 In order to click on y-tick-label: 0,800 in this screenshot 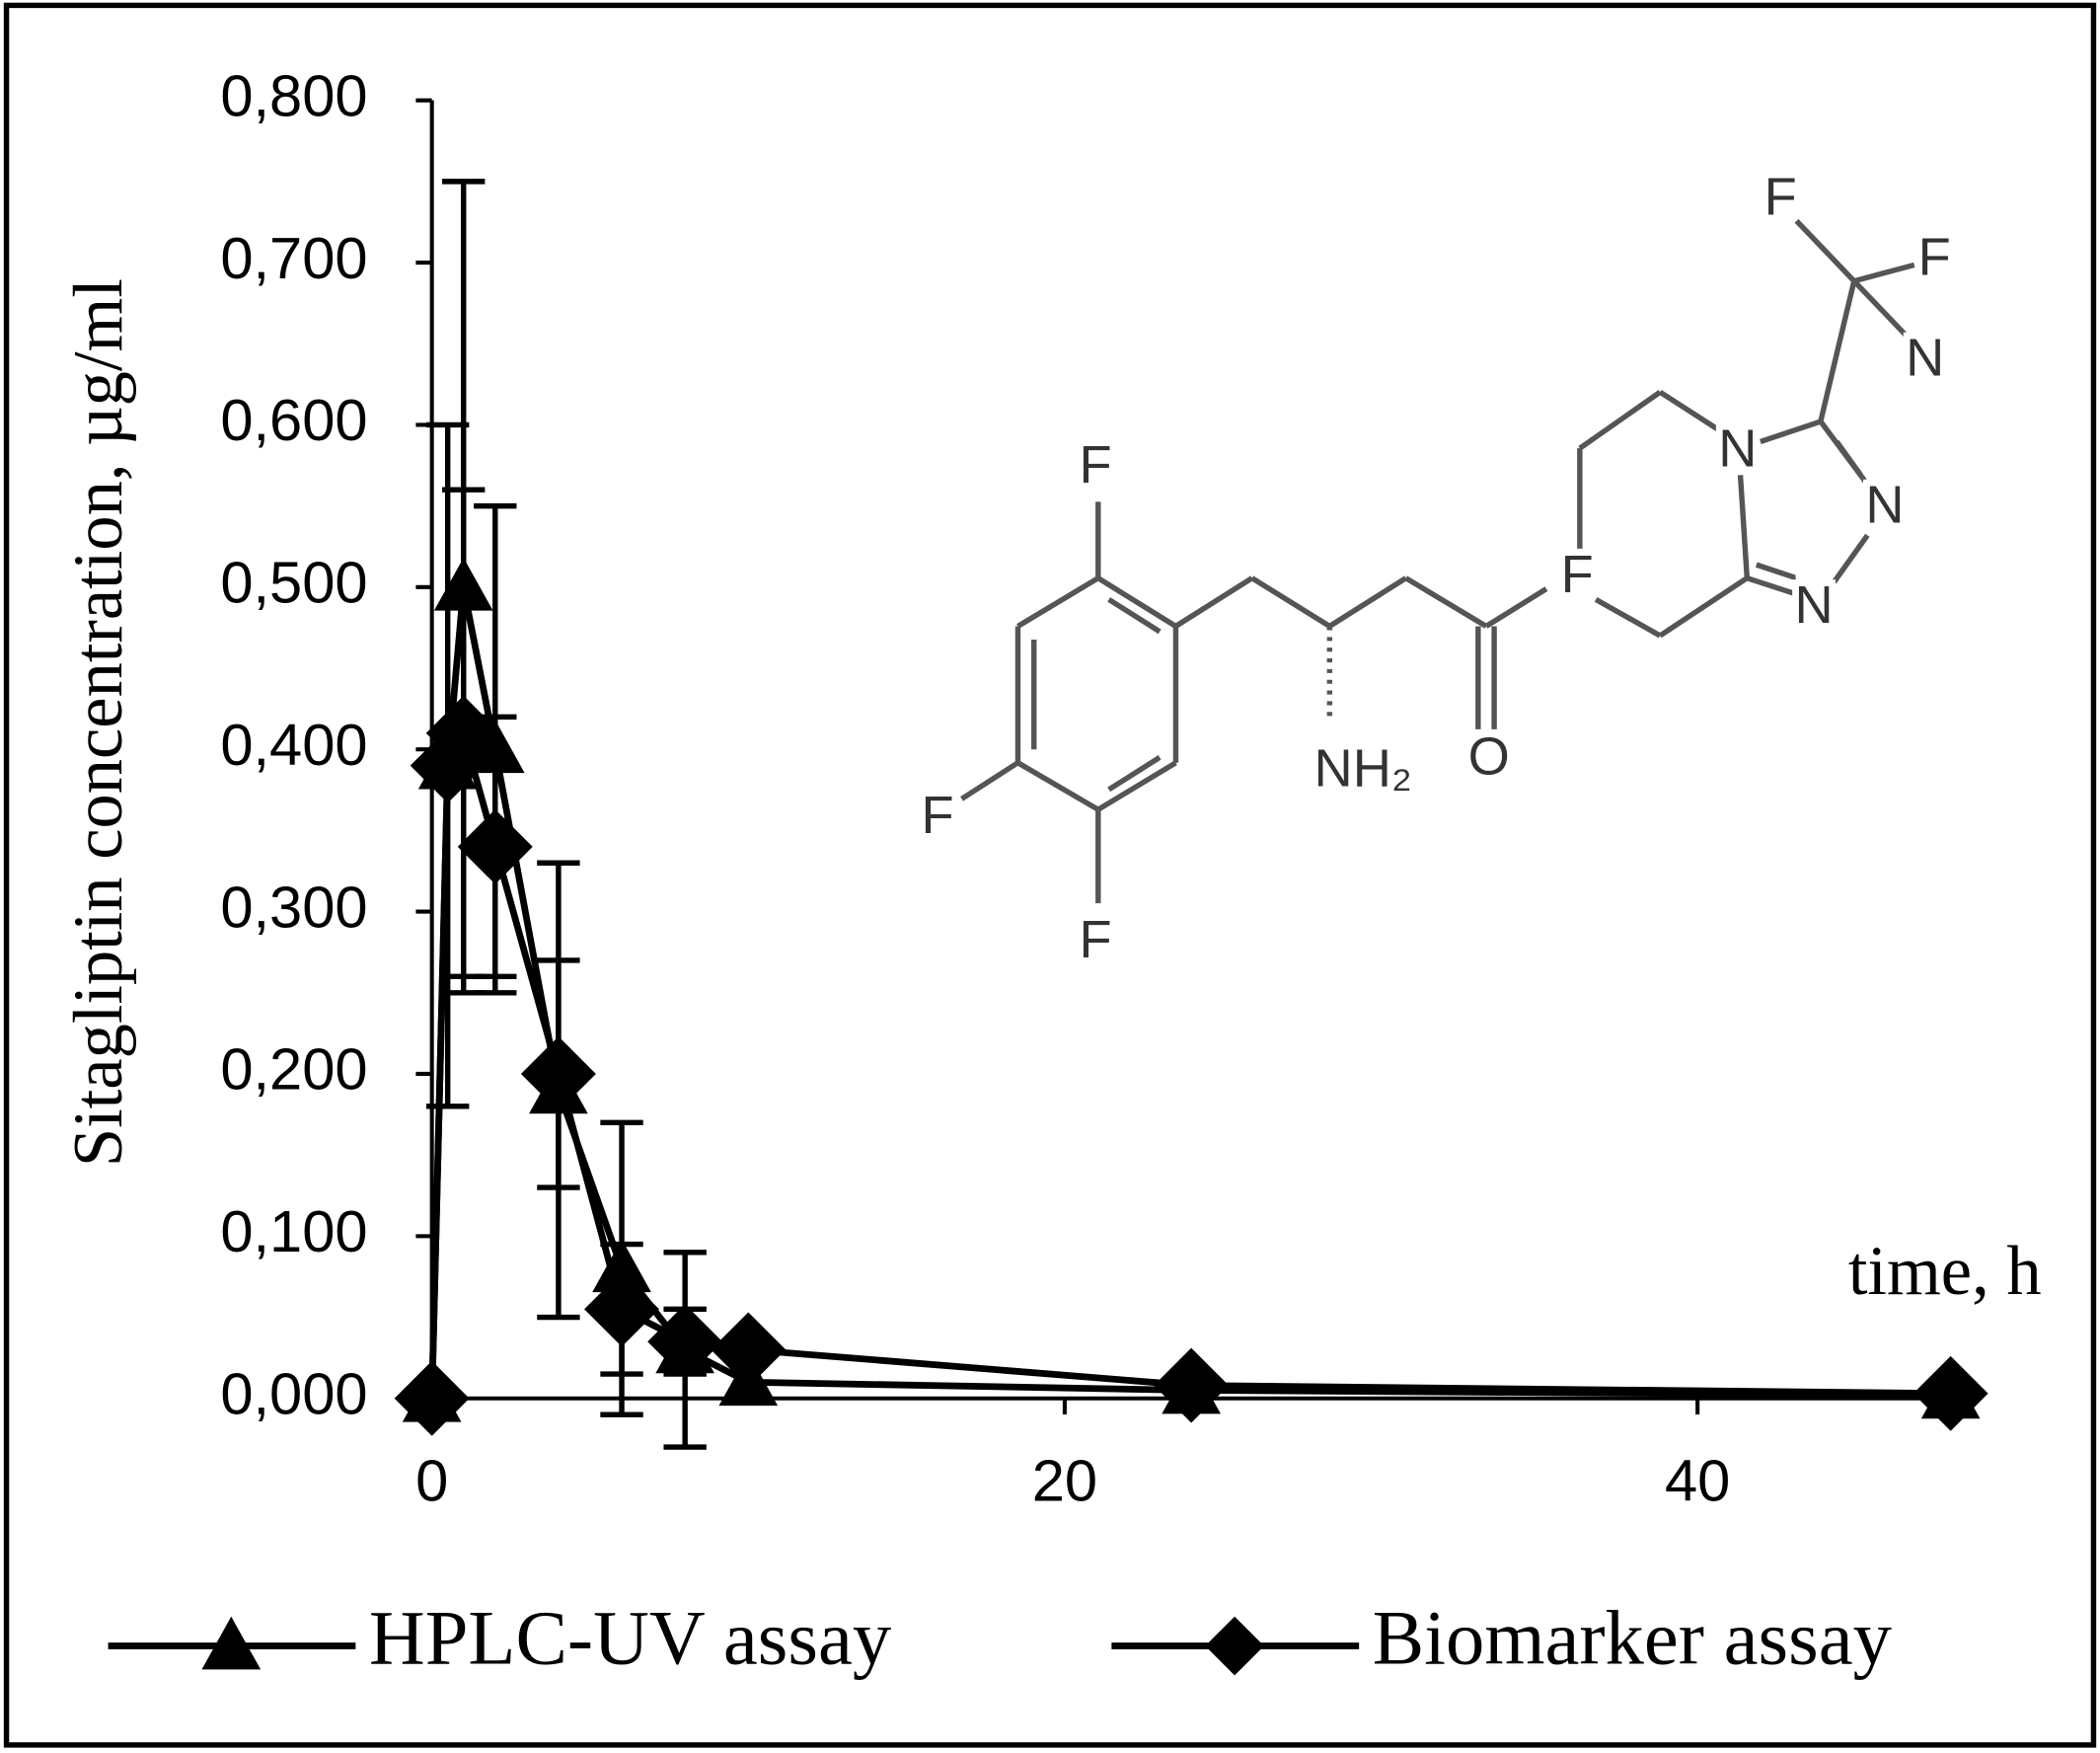, I will do `click(293, 95)`.